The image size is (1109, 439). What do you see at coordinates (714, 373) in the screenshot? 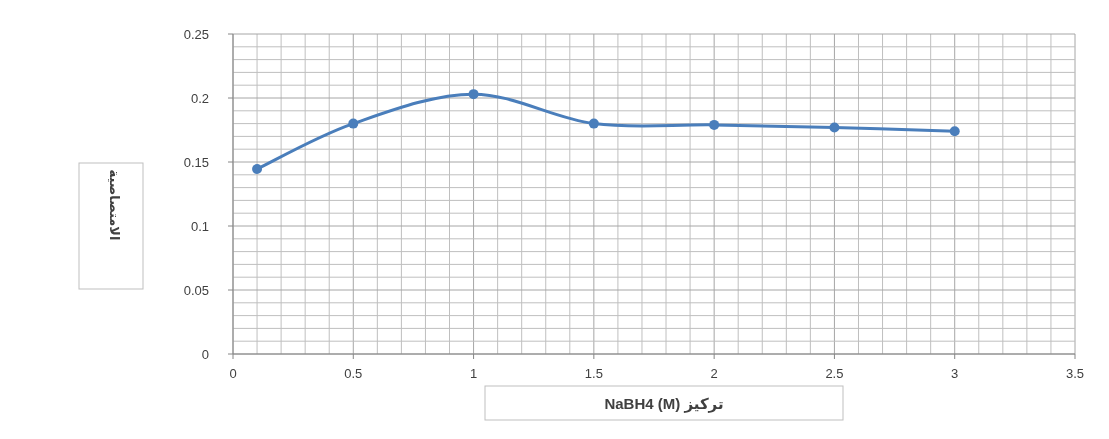
I see `x-tick-label: 2` at bounding box center [714, 373].